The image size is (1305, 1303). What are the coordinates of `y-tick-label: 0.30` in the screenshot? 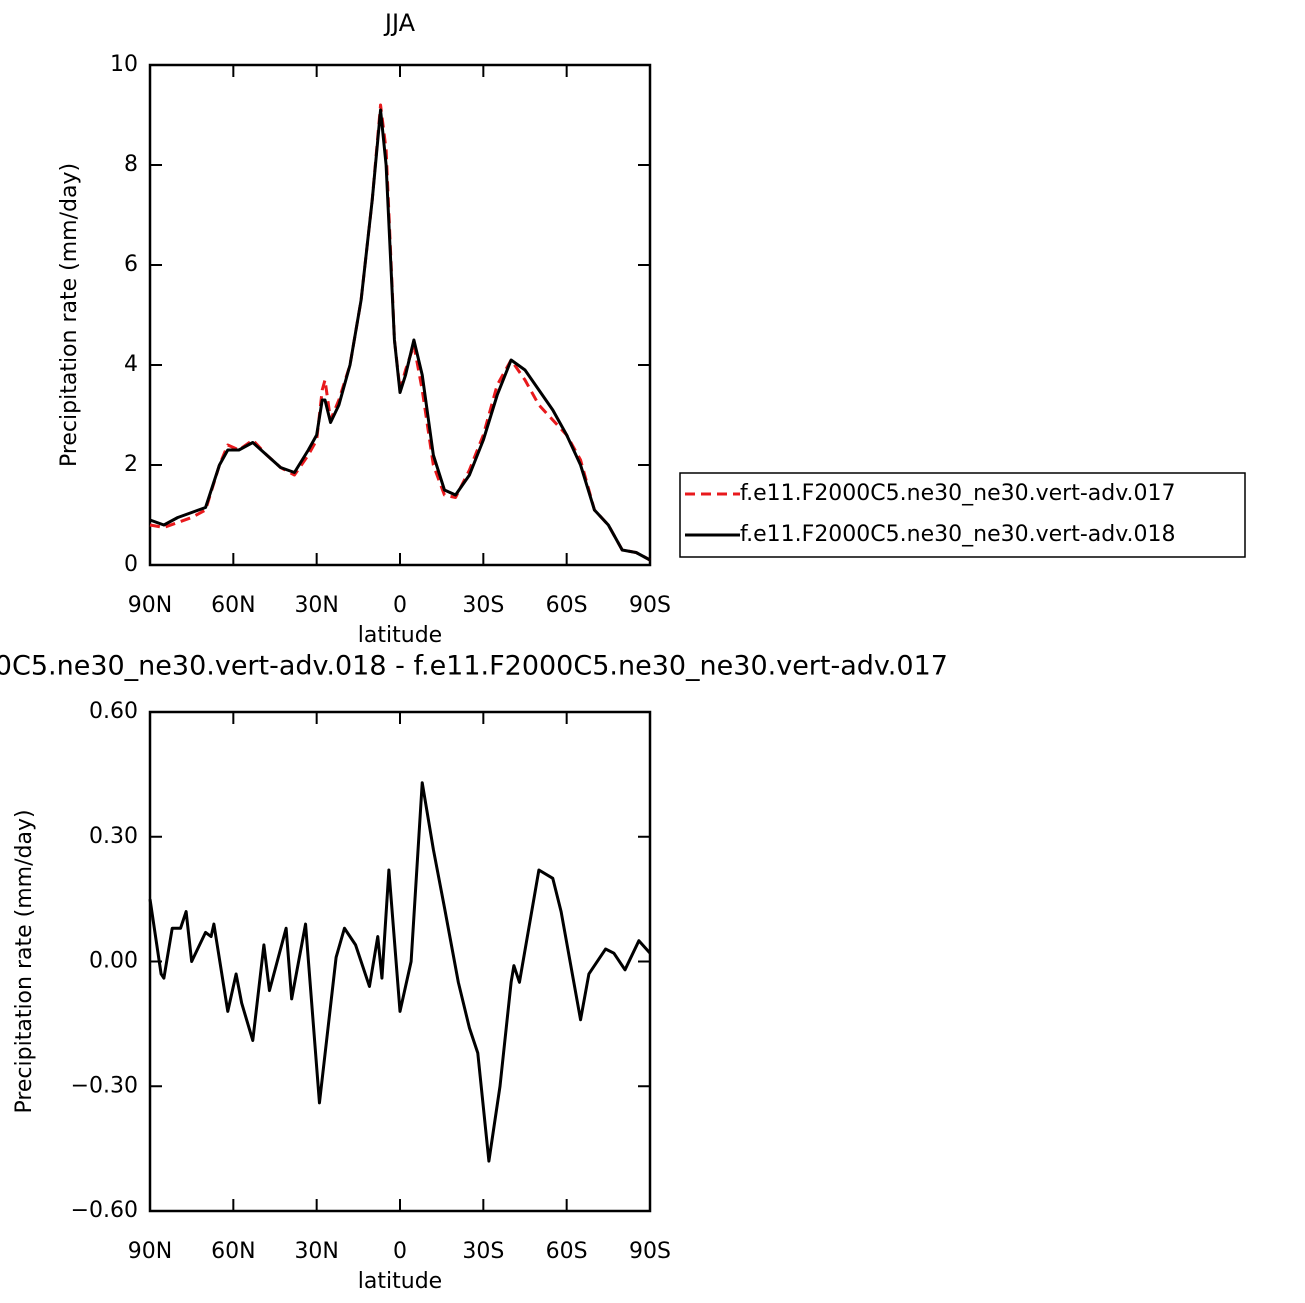 It's located at (113, 836).